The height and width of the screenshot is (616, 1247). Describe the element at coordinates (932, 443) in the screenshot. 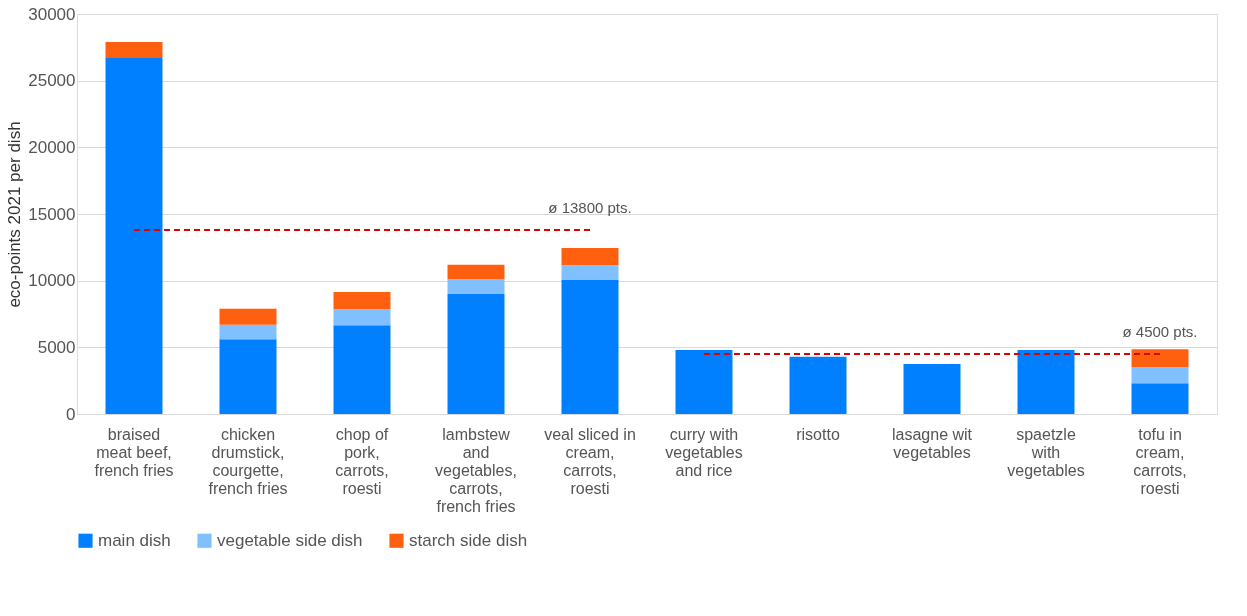

I see `x-tick-label: lasagne wit vegetables` at that location.